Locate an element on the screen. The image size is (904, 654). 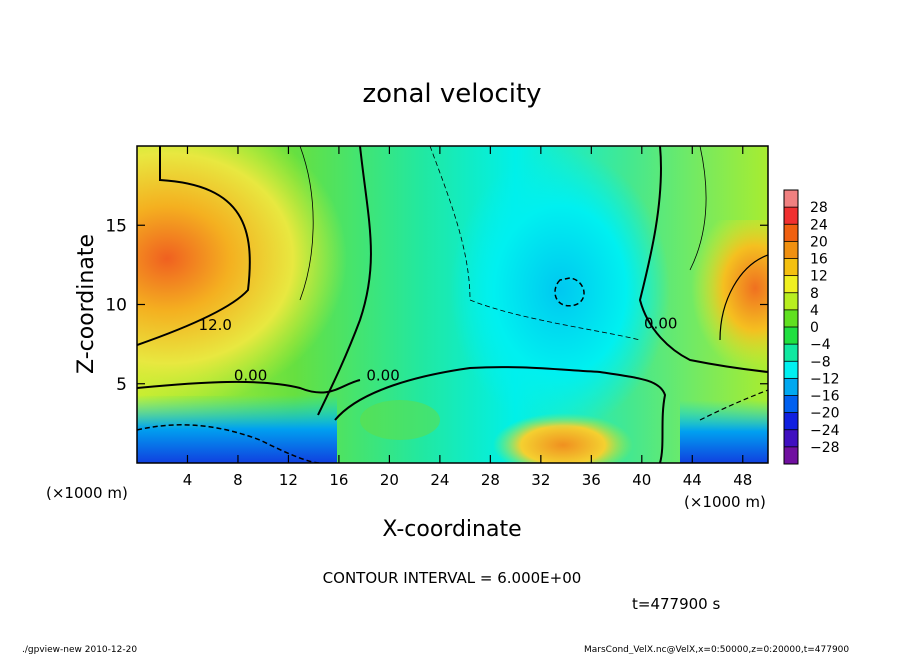
colorbar-label: 20 is located at coordinates (819, 242).